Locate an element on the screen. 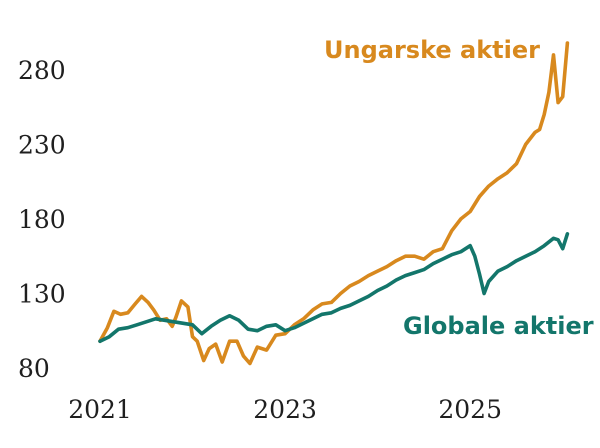 The image size is (600, 448). x-tick-label: 2021 is located at coordinates (100, 409).